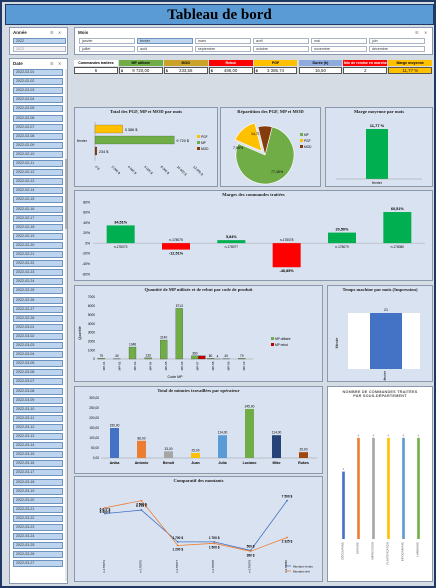 This screenshot has height=588, width=436. What do you see at coordinates (397, 49) in the screenshot?
I see `mois-item: décembre` at bounding box center [397, 49].